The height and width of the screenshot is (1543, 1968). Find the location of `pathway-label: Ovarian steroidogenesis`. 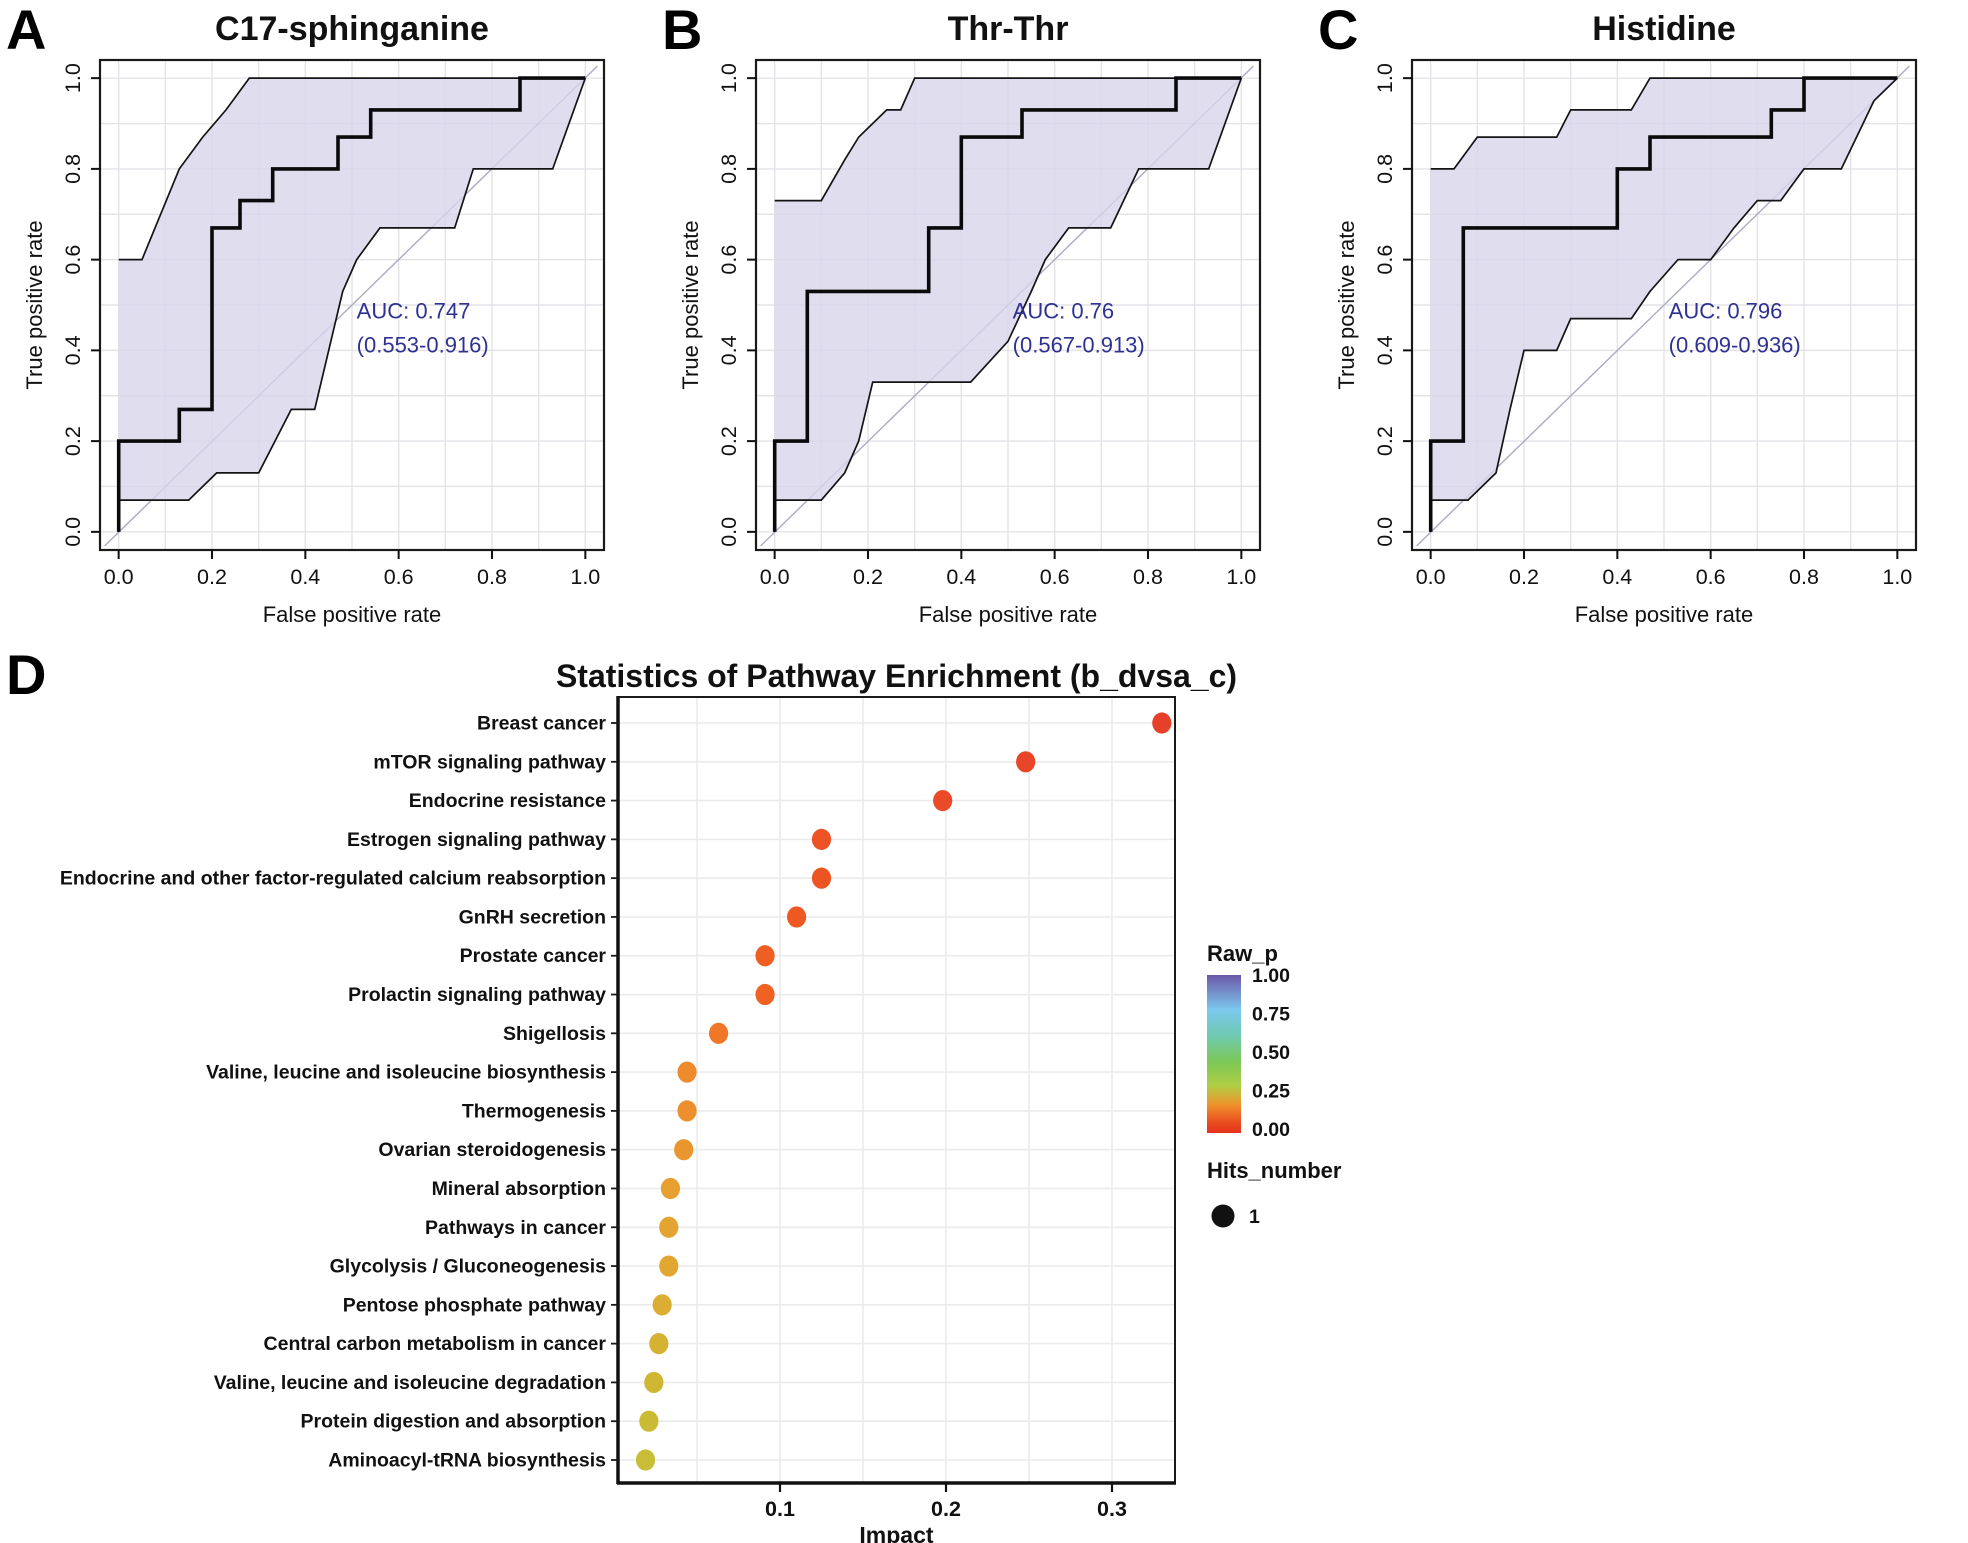

pathway-label: Ovarian steroidogenesis is located at coordinates (492, 1150).